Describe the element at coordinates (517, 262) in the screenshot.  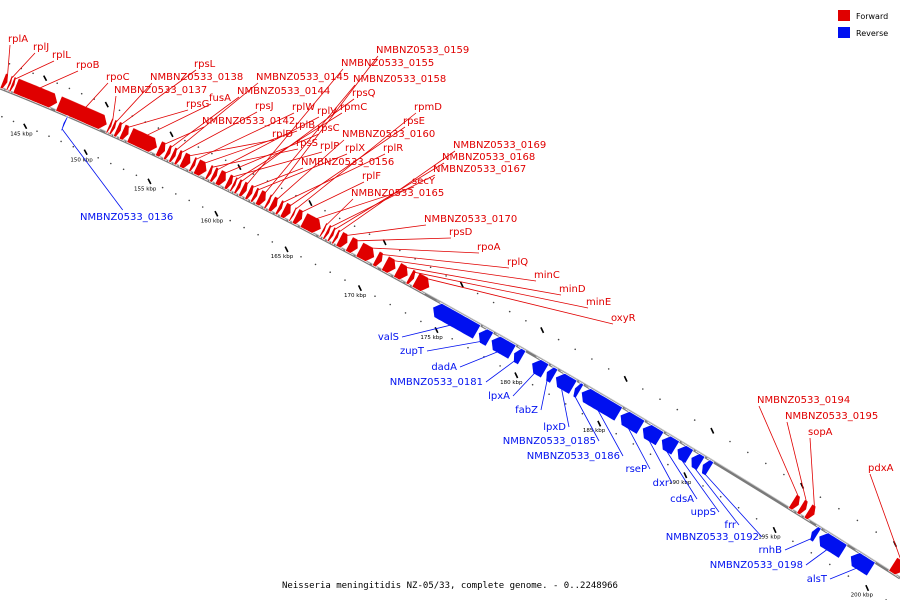
I see `gene-label-rplq: rplQ` at that location.